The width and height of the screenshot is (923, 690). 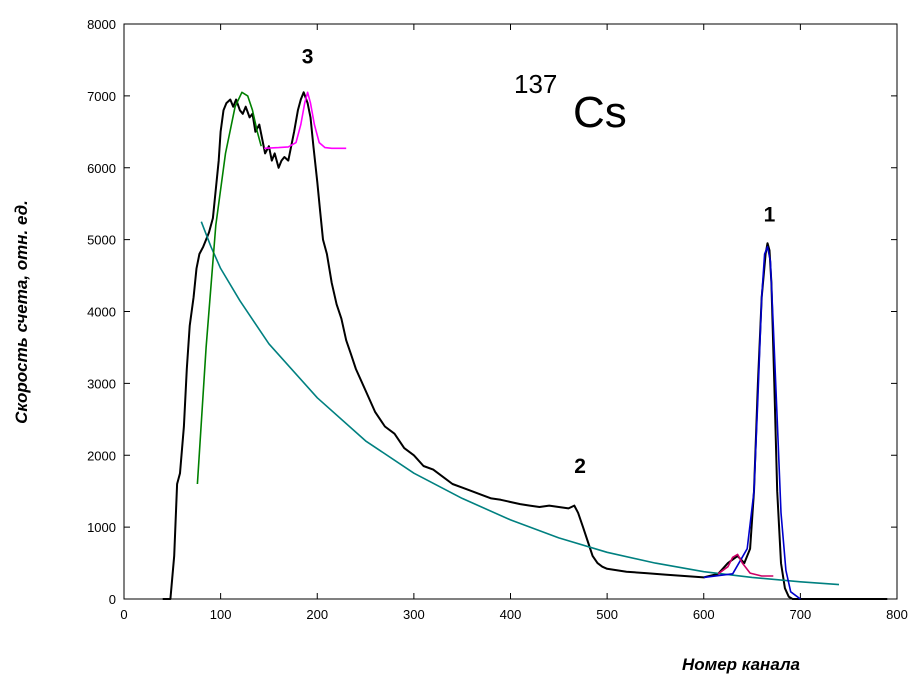 What do you see at coordinates (704, 614) in the screenshot?
I see `x-tick-label: 600` at bounding box center [704, 614].